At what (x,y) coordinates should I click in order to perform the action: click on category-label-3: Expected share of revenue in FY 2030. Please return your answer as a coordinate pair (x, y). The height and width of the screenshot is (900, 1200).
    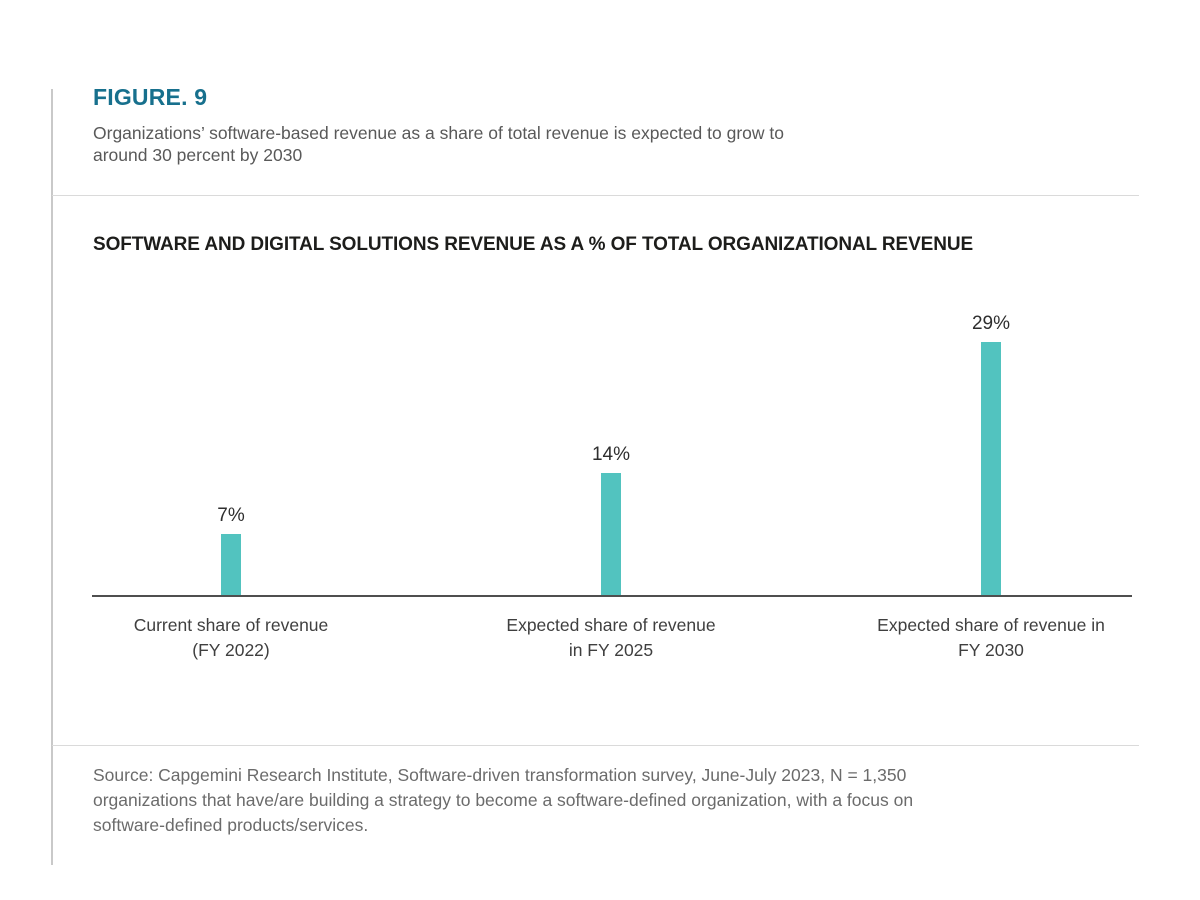
    Looking at the image, I should click on (991, 637).